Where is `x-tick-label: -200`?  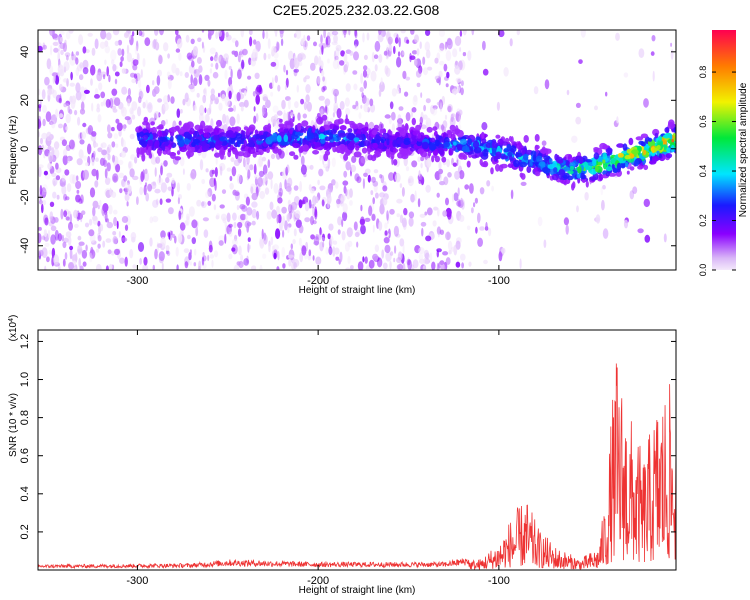
x-tick-label: -200 is located at coordinates (318, 281).